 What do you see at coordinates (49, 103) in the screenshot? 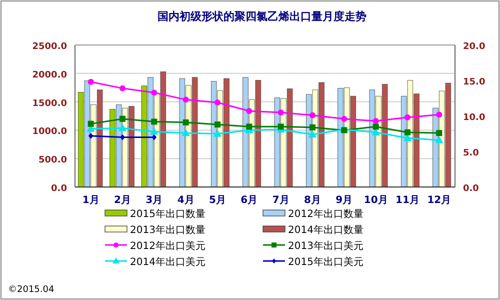
I see `y-tick-label: 1500.0` at bounding box center [49, 103].